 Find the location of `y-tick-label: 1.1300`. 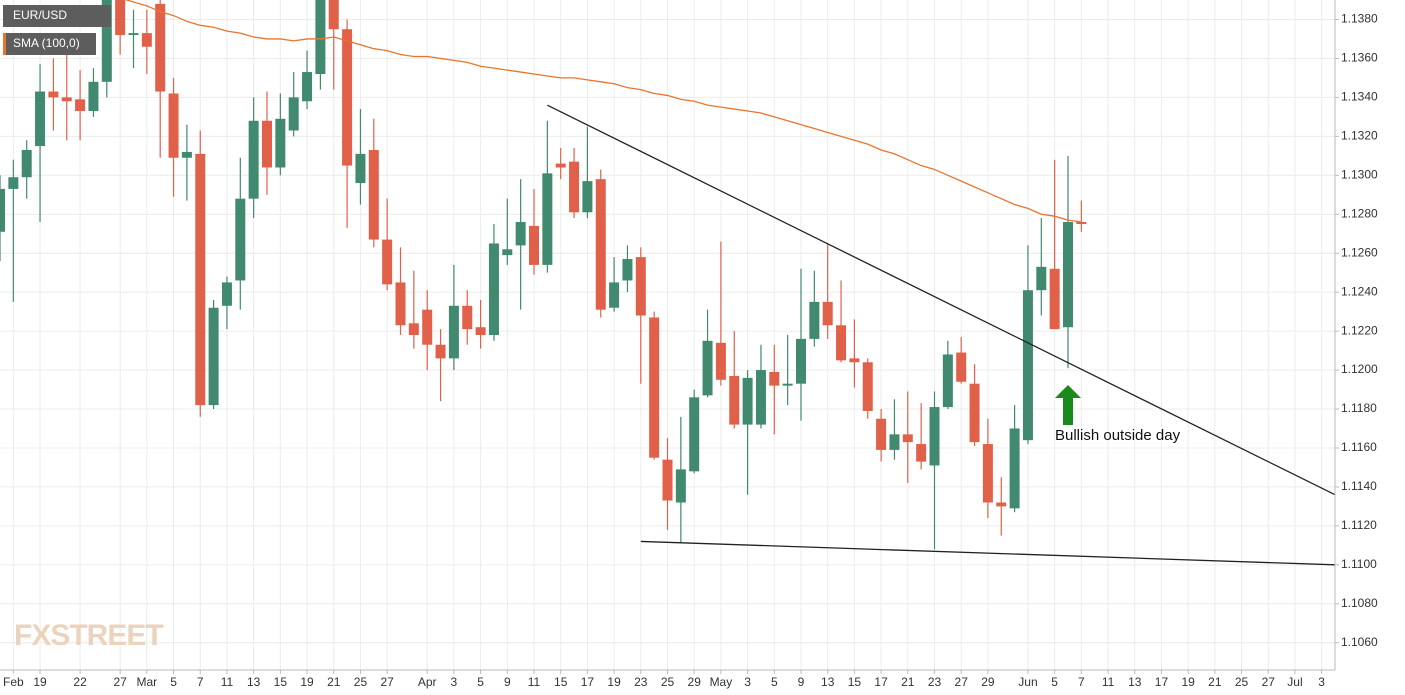

y-tick-label: 1.1300 is located at coordinates (1359, 174).